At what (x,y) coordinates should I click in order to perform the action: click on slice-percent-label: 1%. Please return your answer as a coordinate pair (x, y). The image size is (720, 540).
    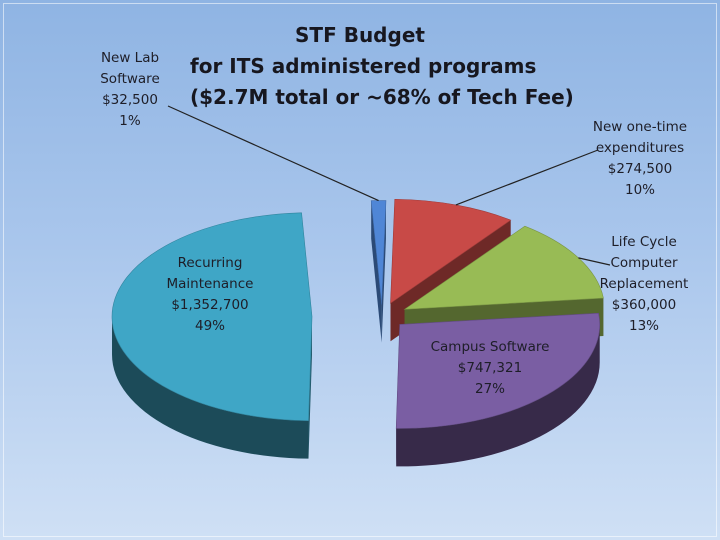
    Looking at the image, I should click on (130, 121).